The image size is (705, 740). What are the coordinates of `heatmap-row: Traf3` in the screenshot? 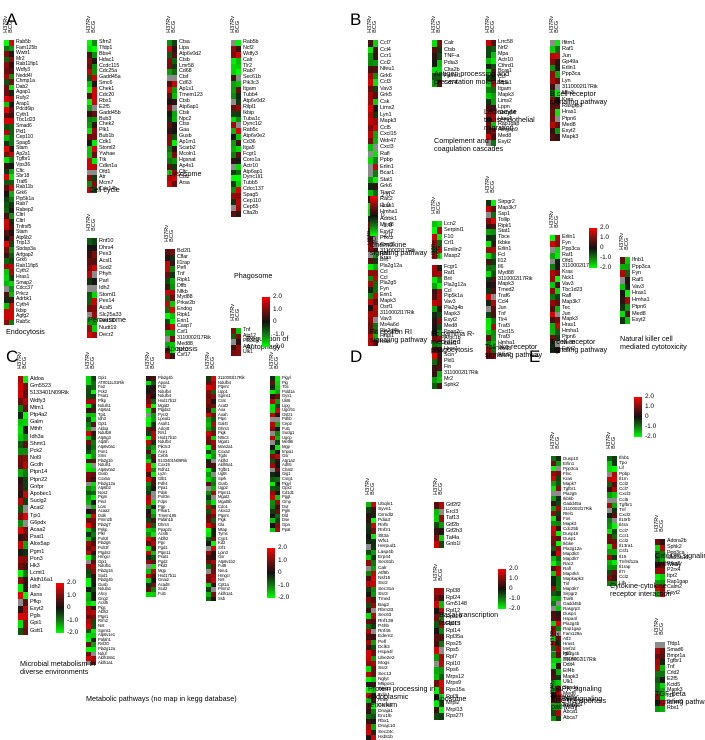 It's located at (509, 338).